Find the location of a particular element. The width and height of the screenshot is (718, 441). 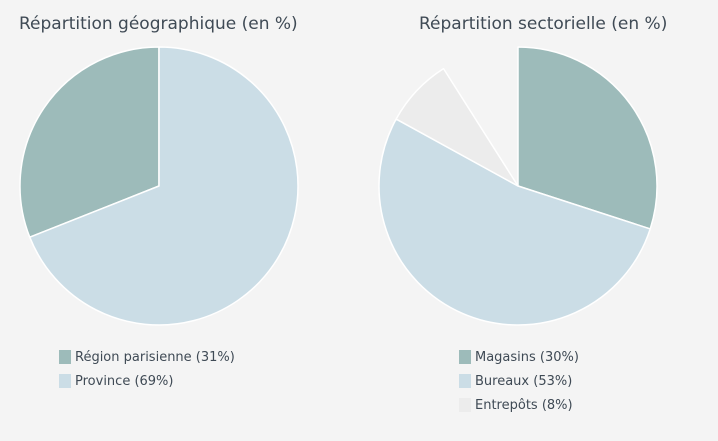

legend-item-magasins: Magasins (30%) is located at coordinates (519, 357).